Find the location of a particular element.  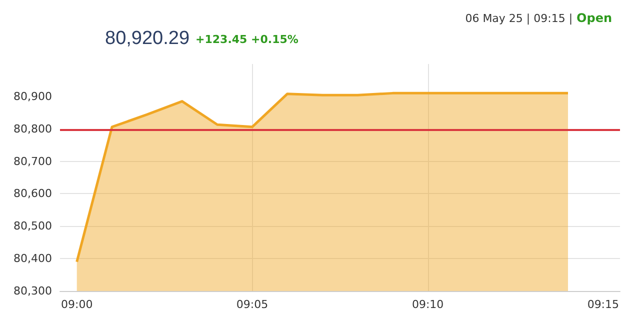

y-tick-label: 80,700 is located at coordinates (33, 161).